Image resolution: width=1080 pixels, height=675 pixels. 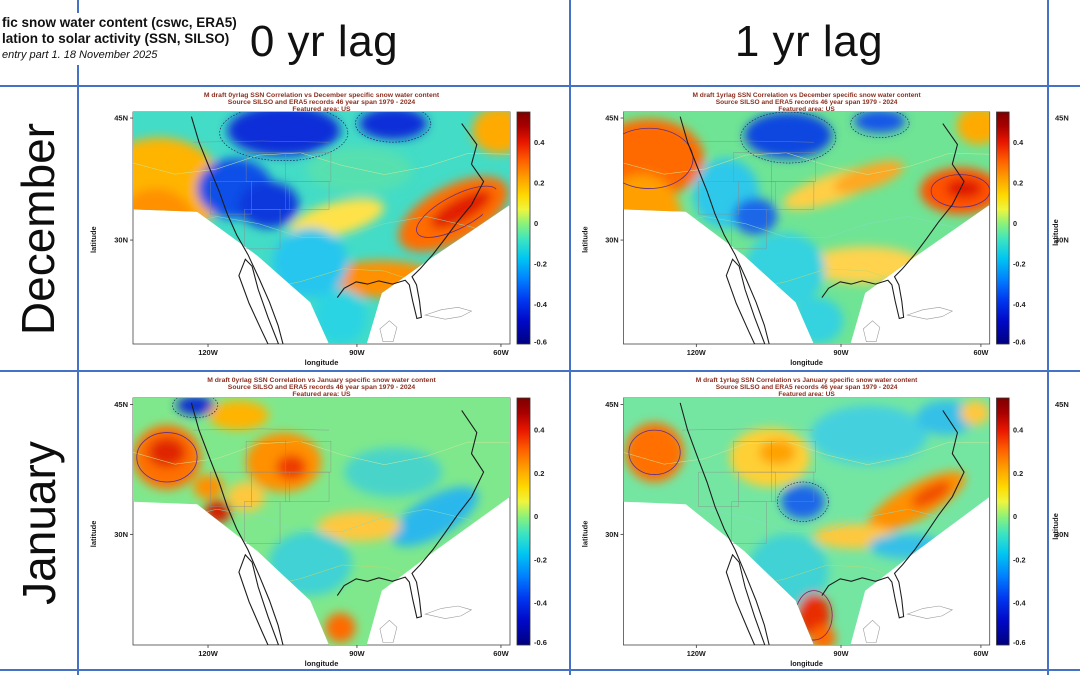 What do you see at coordinates (1064, 228) in the screenshot?
I see `partial-panel-right-december: 45N 30N latitude` at bounding box center [1064, 228].